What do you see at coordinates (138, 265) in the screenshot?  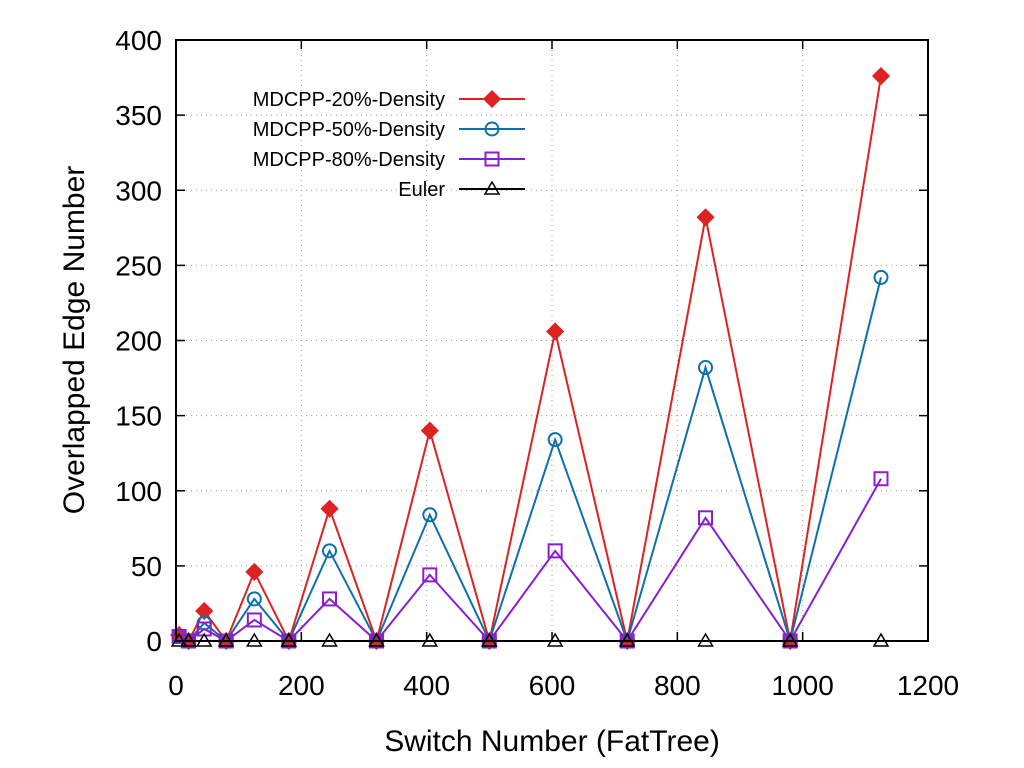 I see `y-tick-label: 250` at bounding box center [138, 265].